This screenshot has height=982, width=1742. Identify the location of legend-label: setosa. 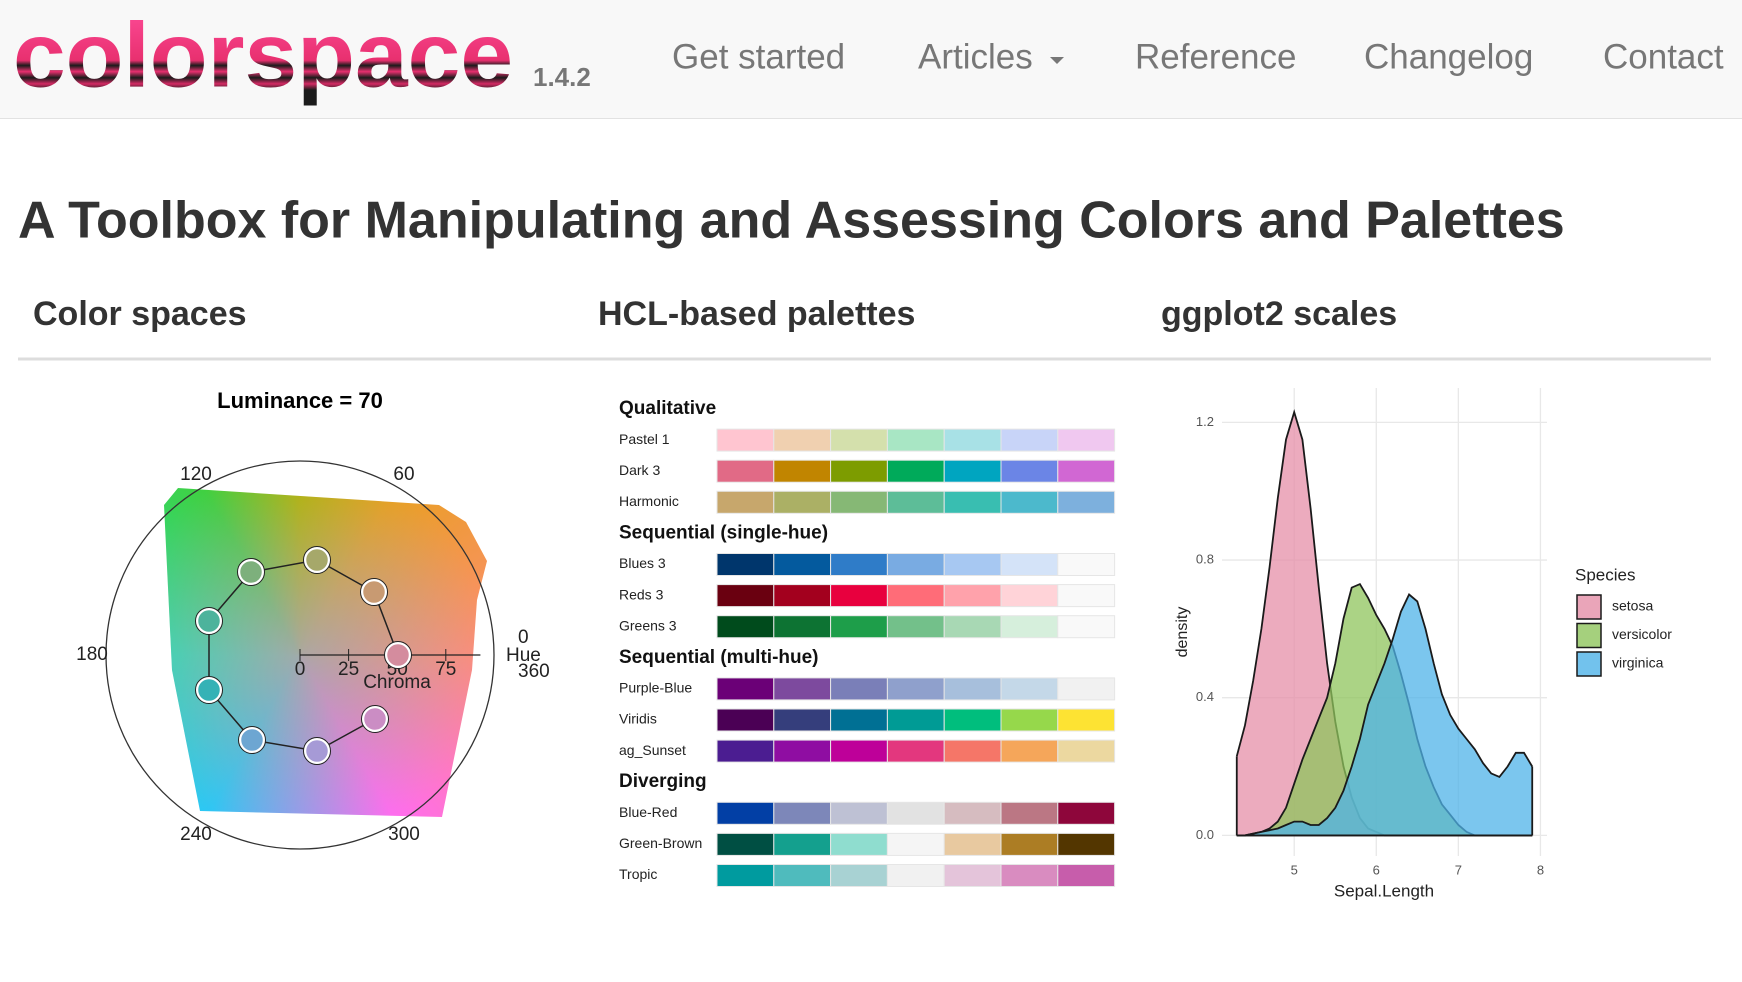
(1632, 606).